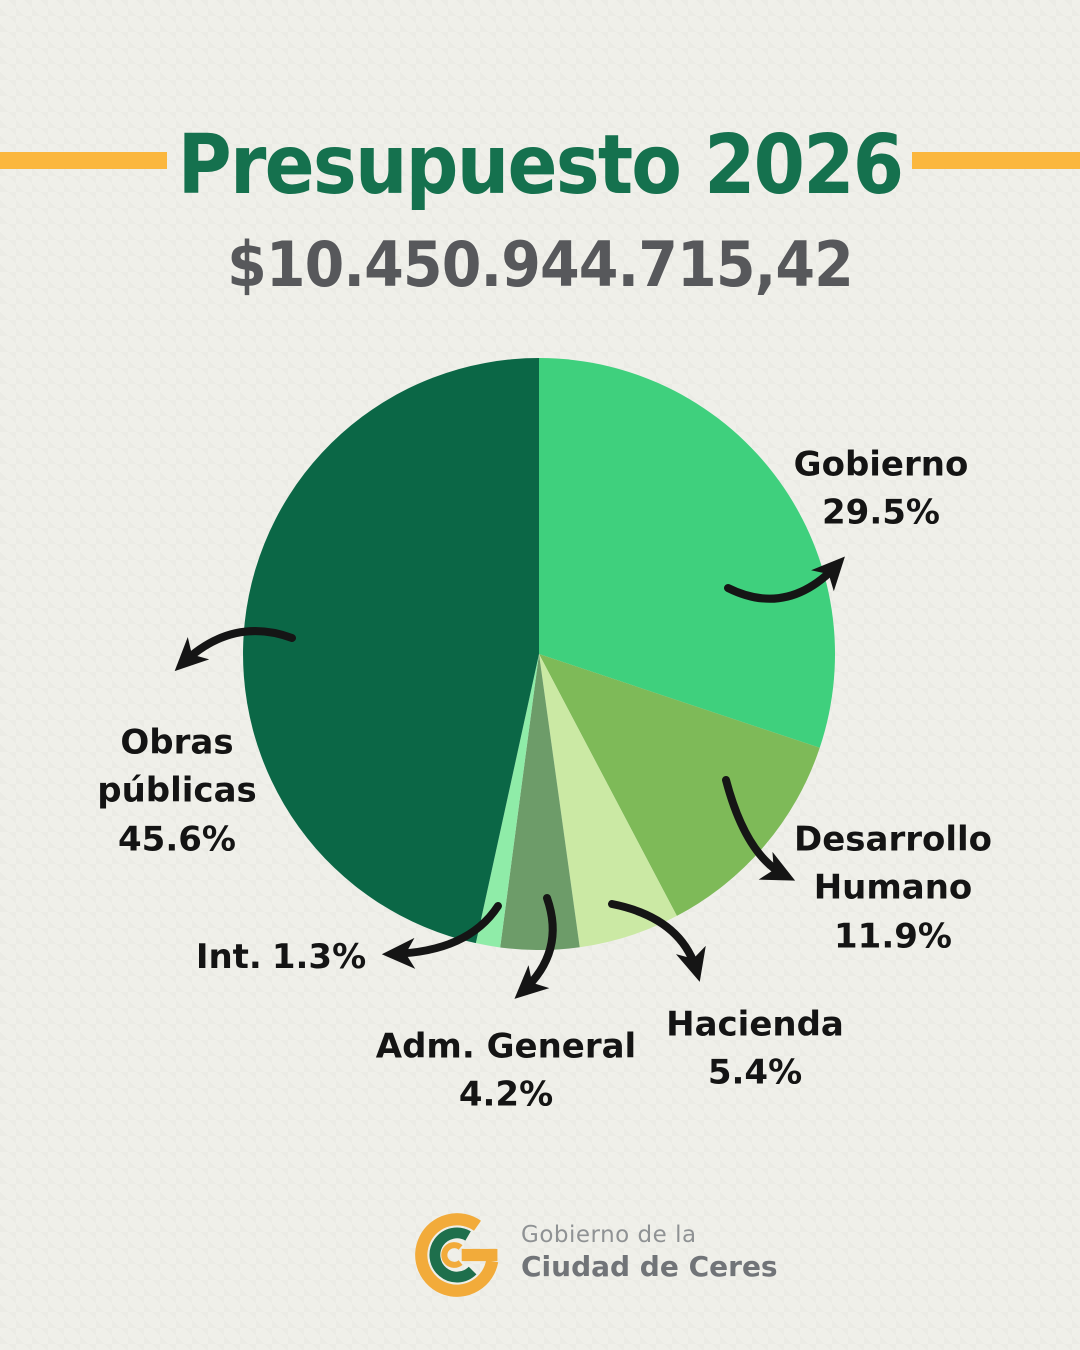  Describe the element at coordinates (881, 489) in the screenshot. I see `label-gobierno: Gobierno 29.5%` at that location.